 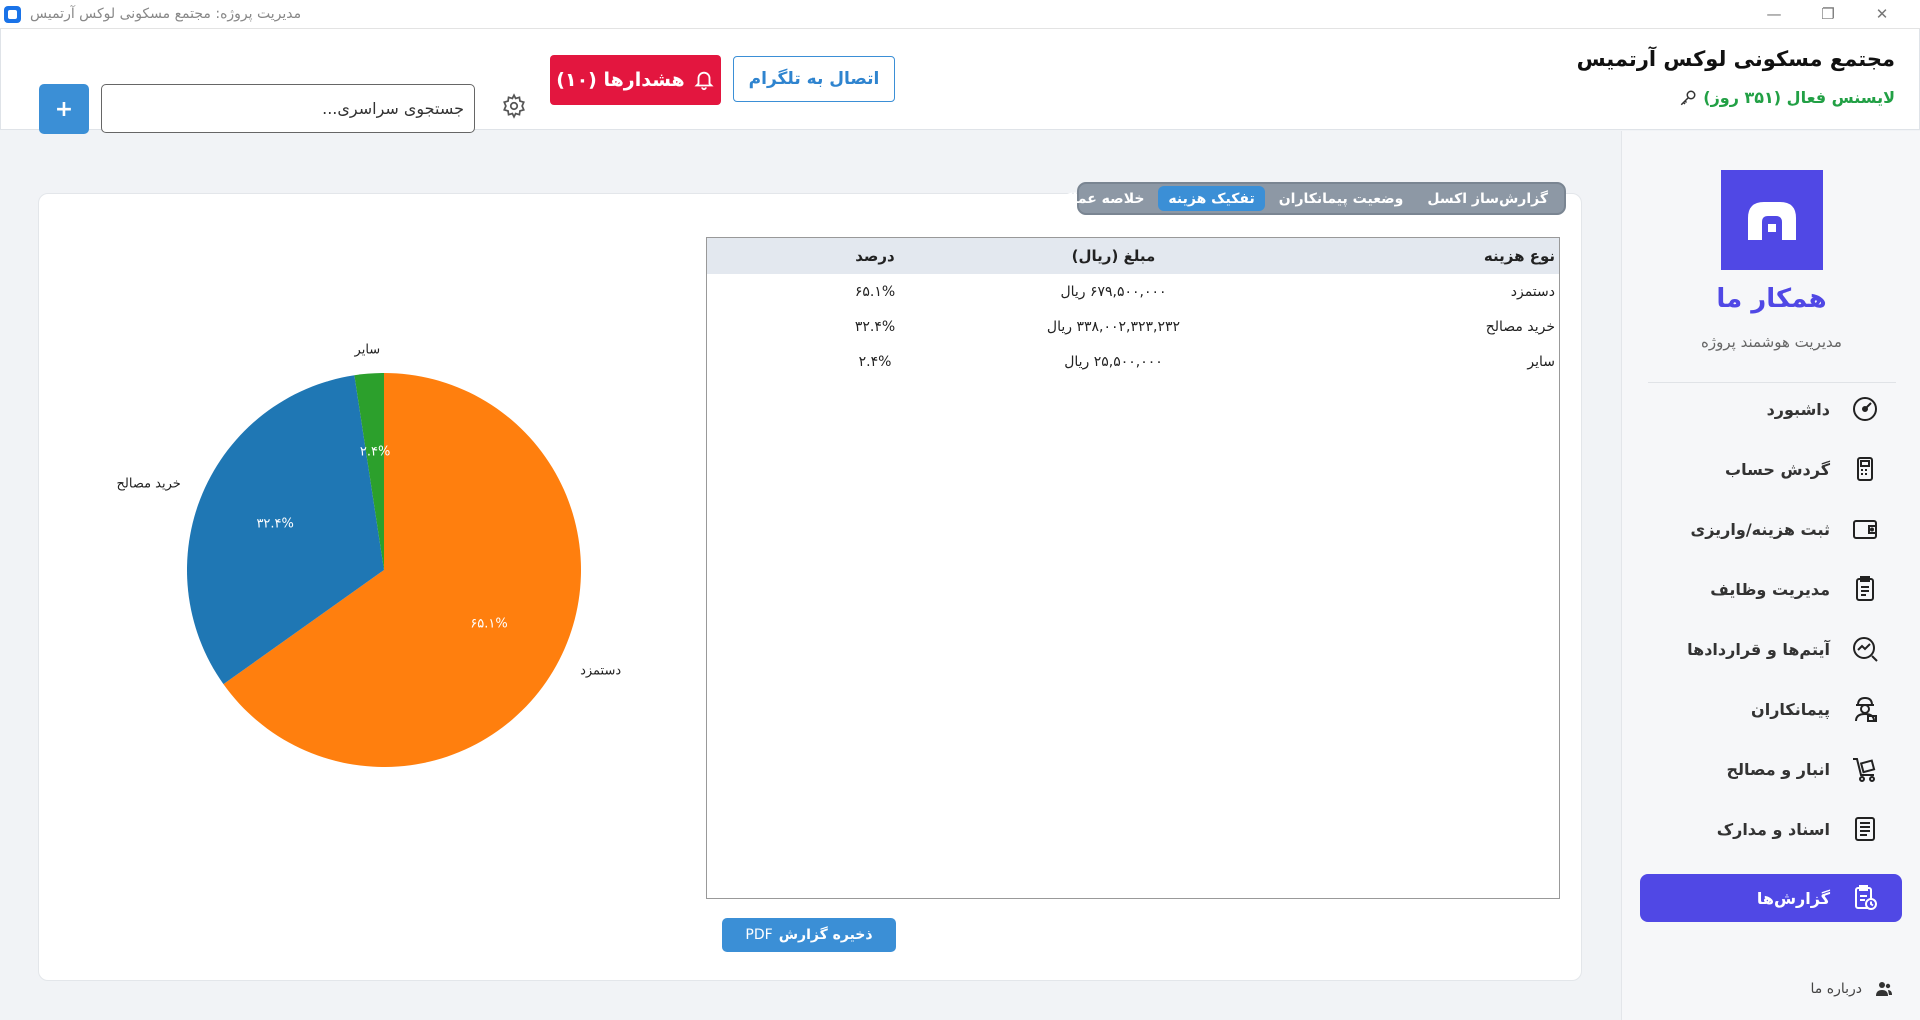 I want to click on app-icon, so click(x=12, y=14).